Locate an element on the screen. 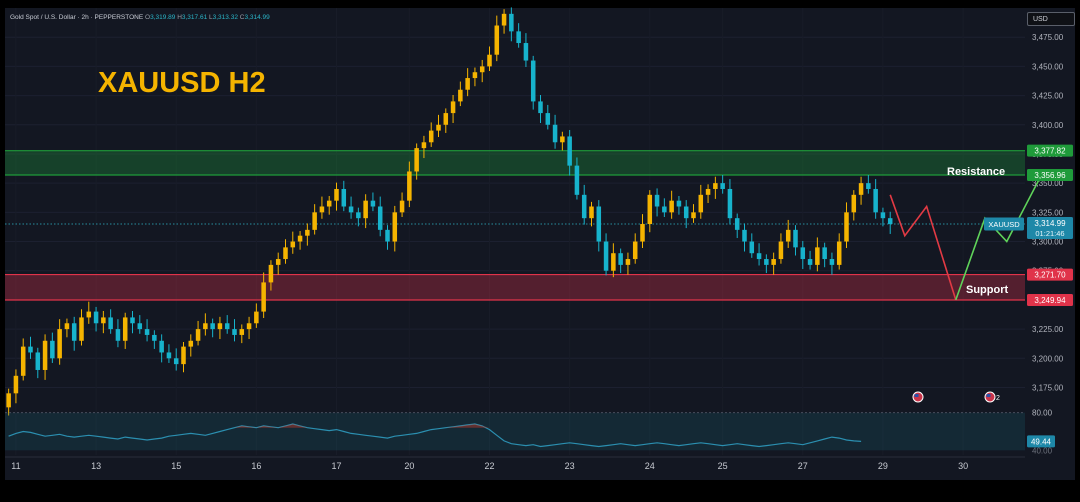 This screenshot has height=502, width=1080. support-price-label: 3,271.70 is located at coordinates (1050, 275).